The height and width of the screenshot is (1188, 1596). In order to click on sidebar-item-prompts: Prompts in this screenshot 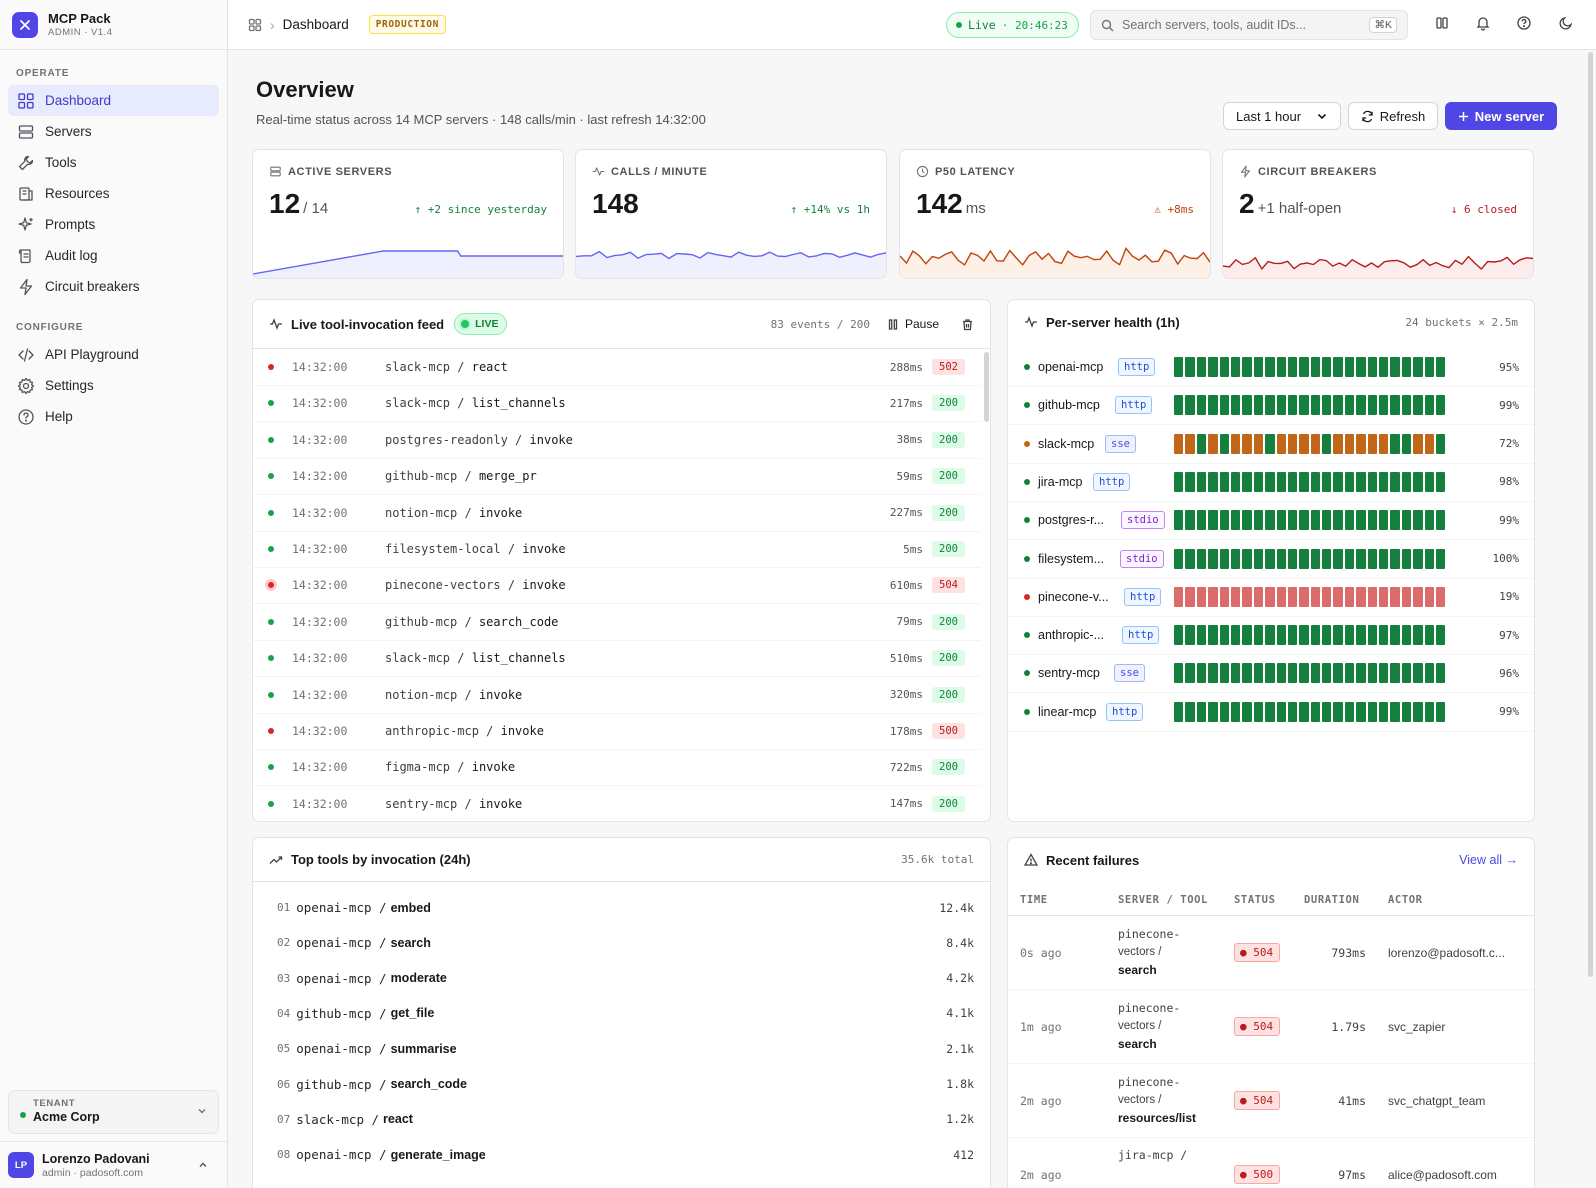, I will do `click(113, 224)`.